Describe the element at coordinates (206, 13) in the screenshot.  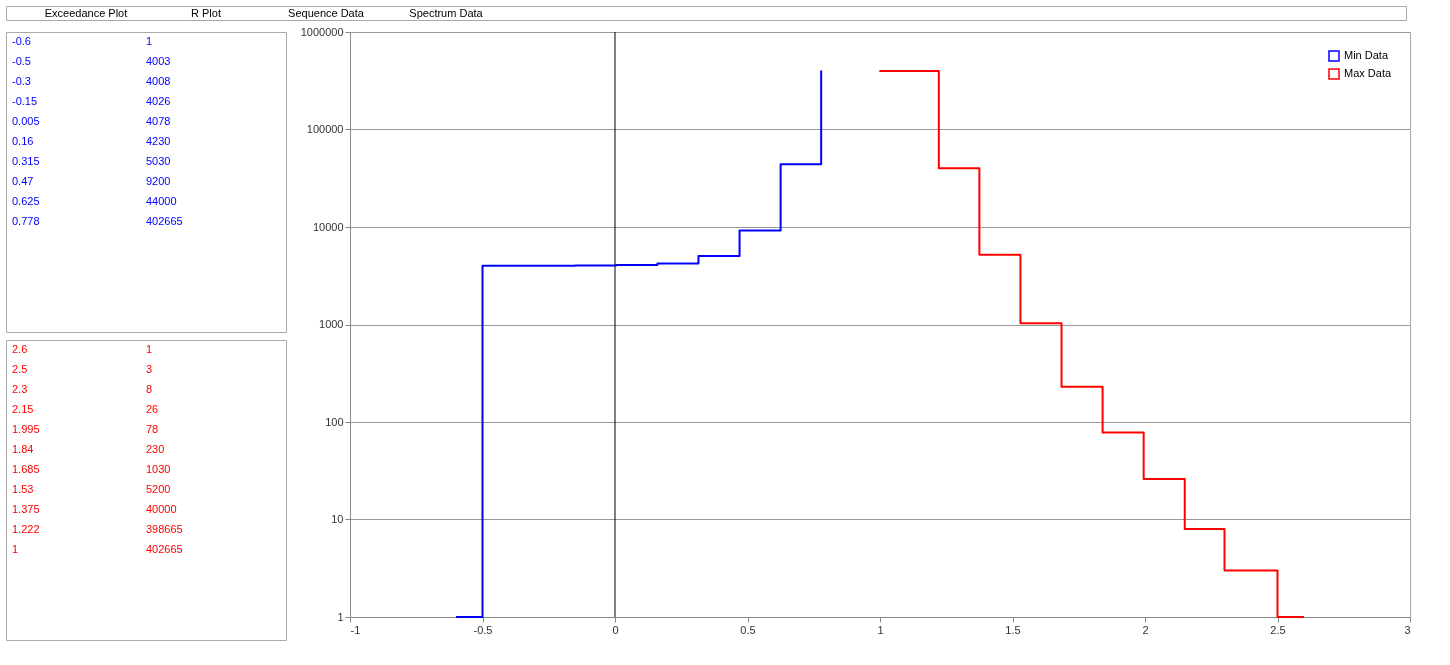
I see `text: R Plot` at that location.